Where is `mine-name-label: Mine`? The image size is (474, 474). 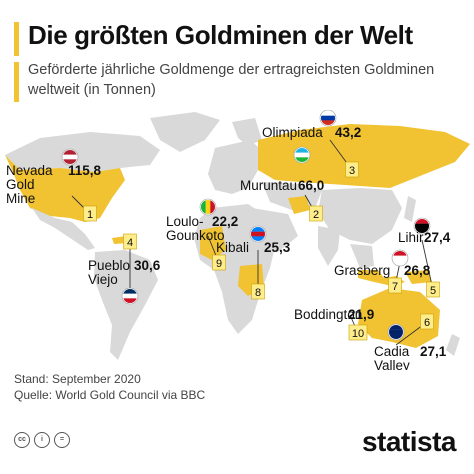 mine-name-label: Mine is located at coordinates (20, 198).